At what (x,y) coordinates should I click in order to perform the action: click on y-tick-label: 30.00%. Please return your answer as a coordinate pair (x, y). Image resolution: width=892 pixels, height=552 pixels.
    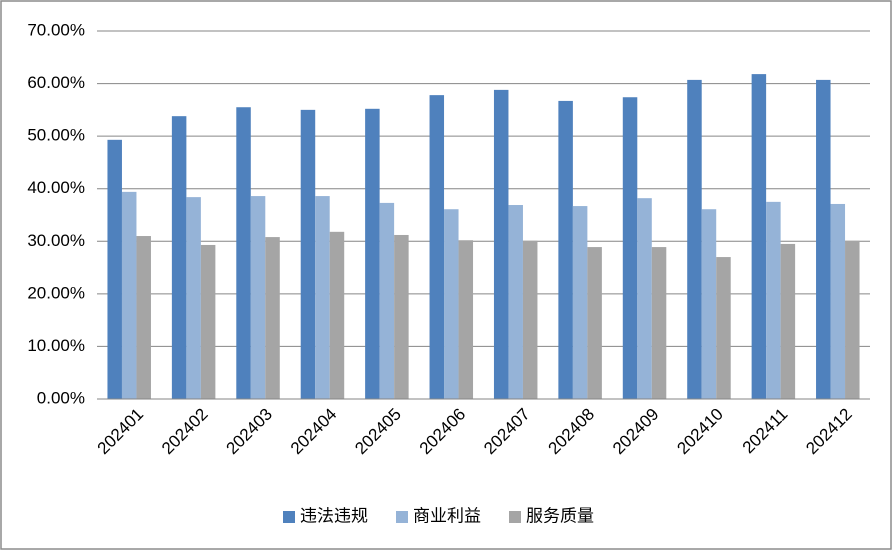
    Looking at the image, I should click on (56, 240).